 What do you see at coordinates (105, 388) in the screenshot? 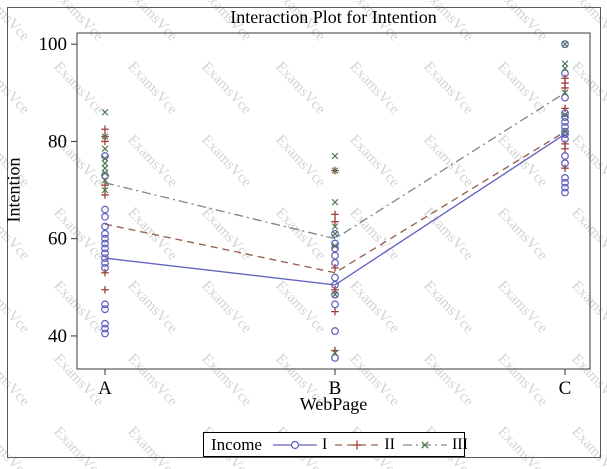
I see `x-tick-label: A` at bounding box center [105, 388].